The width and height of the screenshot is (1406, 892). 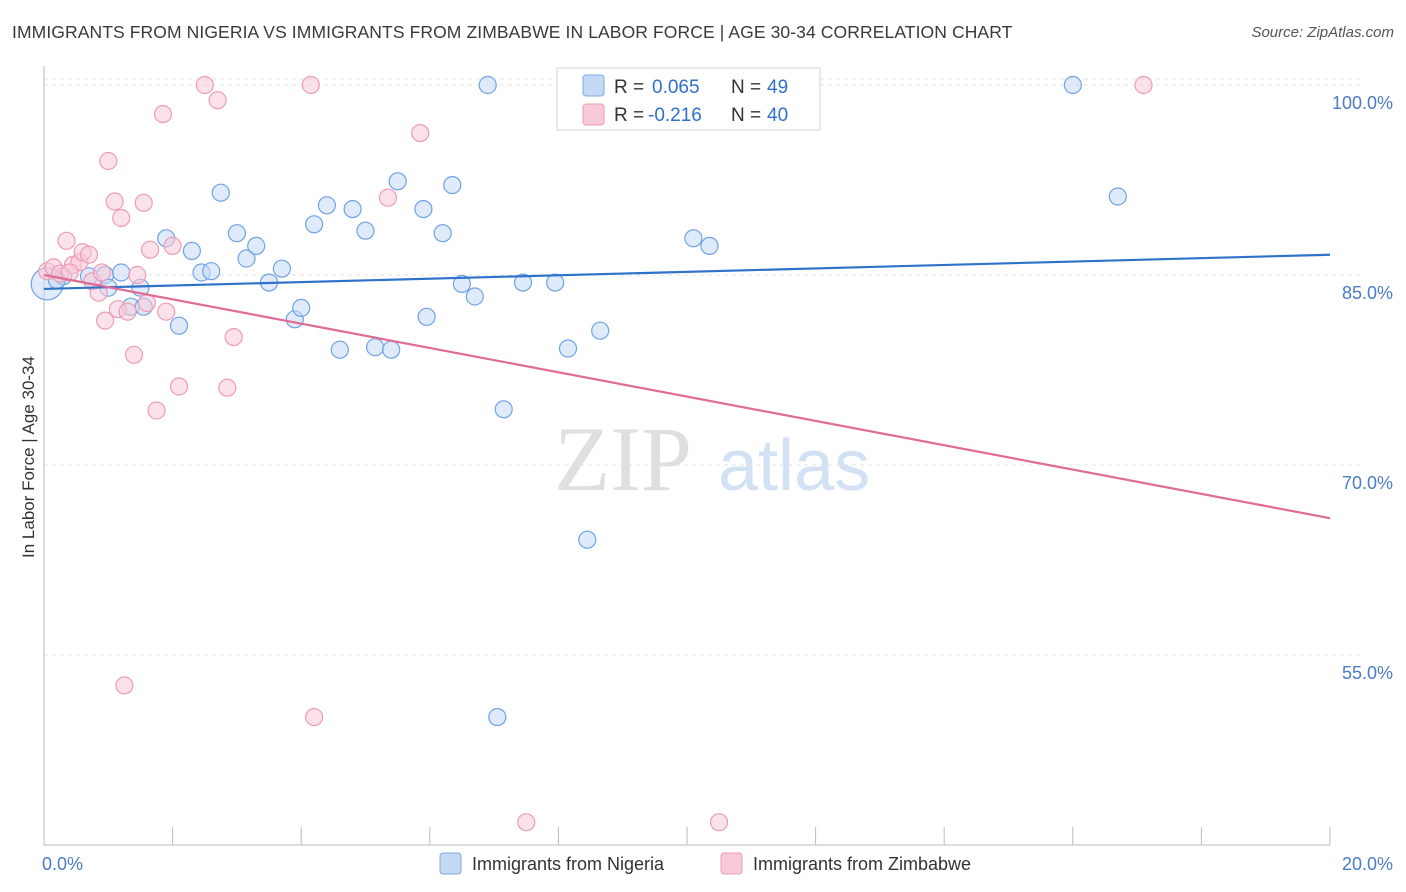 What do you see at coordinates (1367, 483) in the screenshot?
I see `y-tick-label-2: 70.0%` at bounding box center [1367, 483].